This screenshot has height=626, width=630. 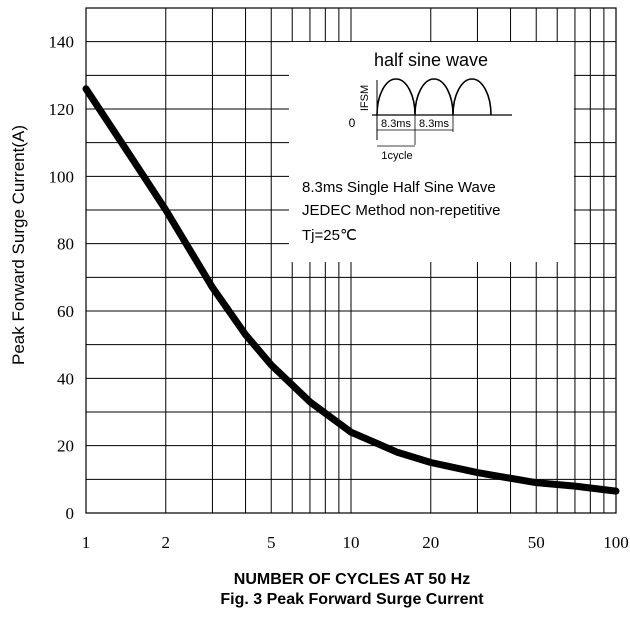 What do you see at coordinates (18, 245) in the screenshot?
I see `y-axis-title: Peak Forward Surge Current(A)` at bounding box center [18, 245].